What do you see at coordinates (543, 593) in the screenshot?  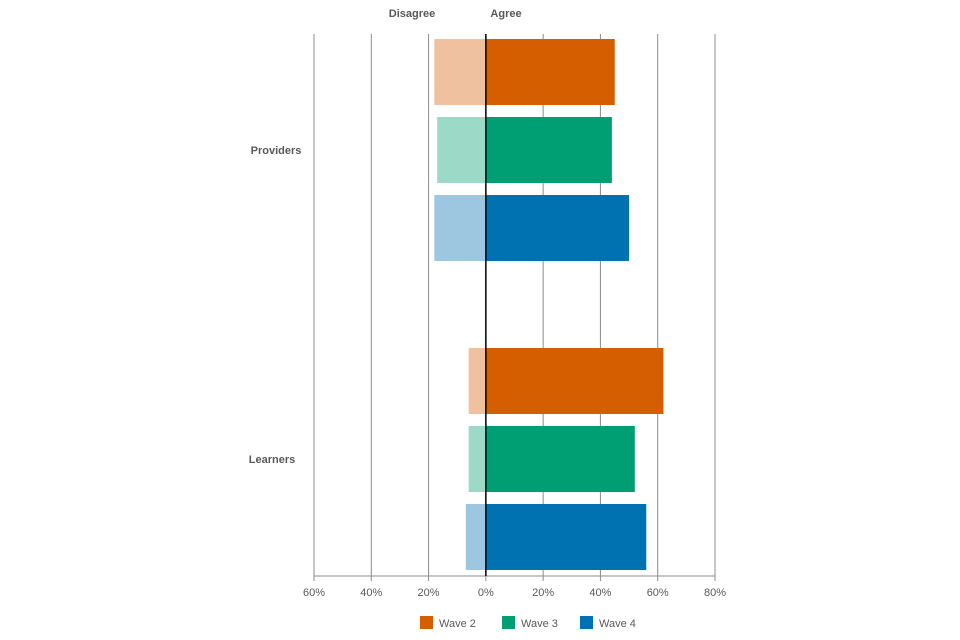 I see `x-tick-label-4: 20%` at bounding box center [543, 593].